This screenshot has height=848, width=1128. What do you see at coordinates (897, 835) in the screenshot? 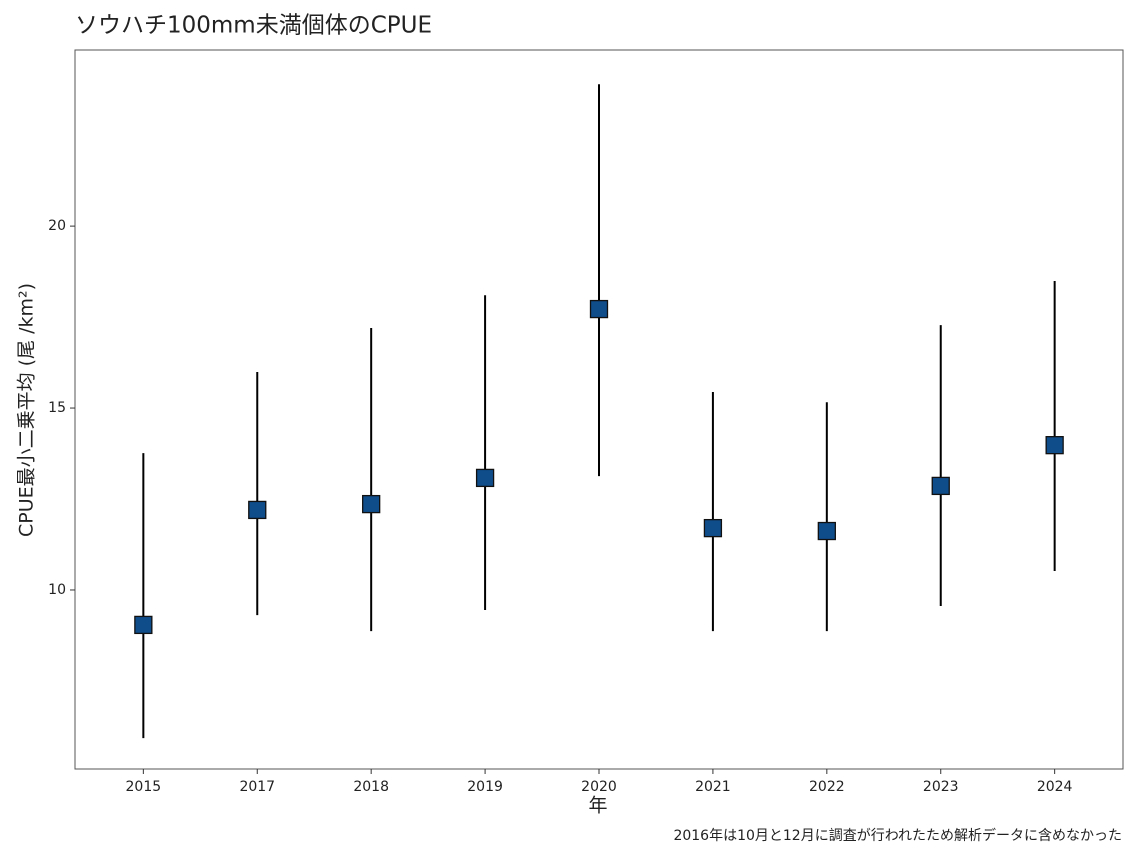
I see `caption: 2016年は10月と12月に調査が行われたため解析データに含めなかった` at bounding box center [897, 835].